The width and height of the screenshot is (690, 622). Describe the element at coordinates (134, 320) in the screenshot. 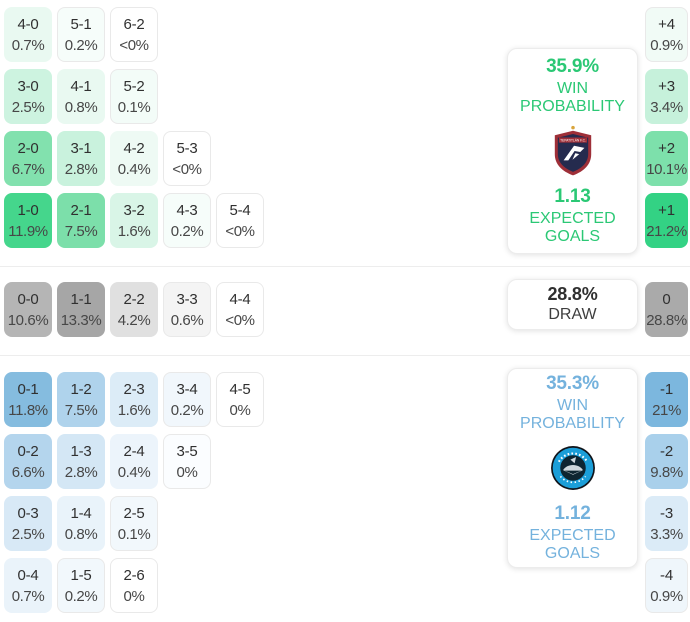

I see `probability: 4.2%` at that location.